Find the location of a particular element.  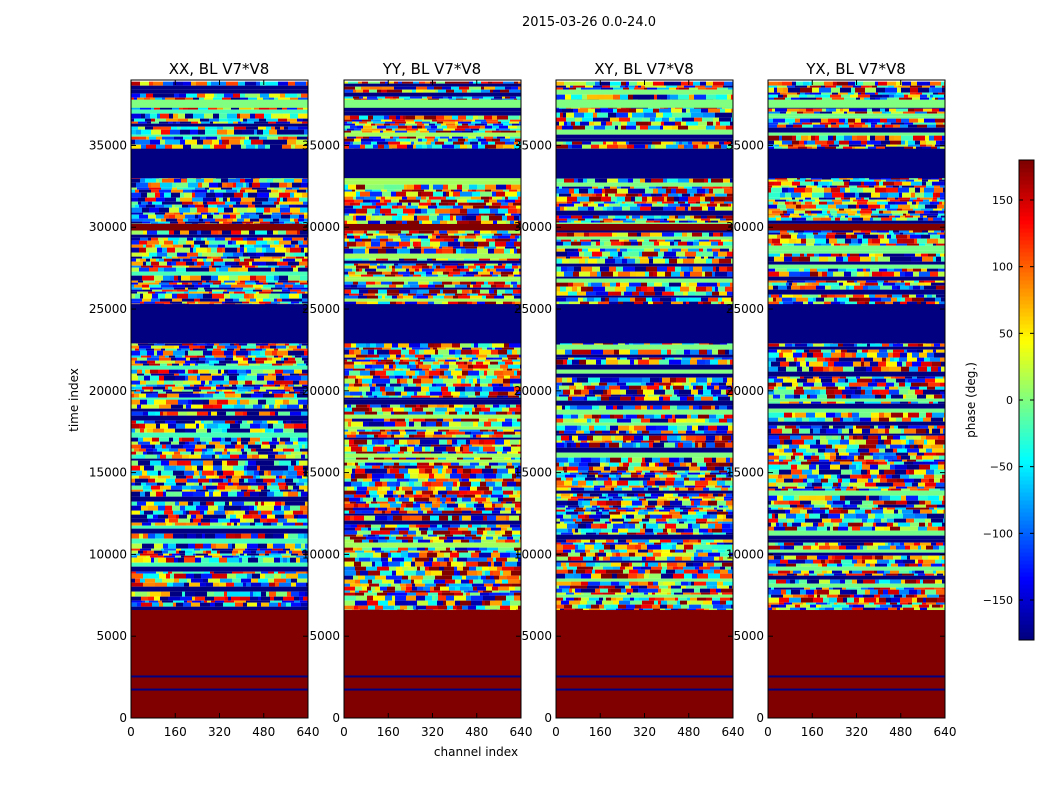

suptitle: 2015-03-26 0.0-24.0 is located at coordinates (589, 22).